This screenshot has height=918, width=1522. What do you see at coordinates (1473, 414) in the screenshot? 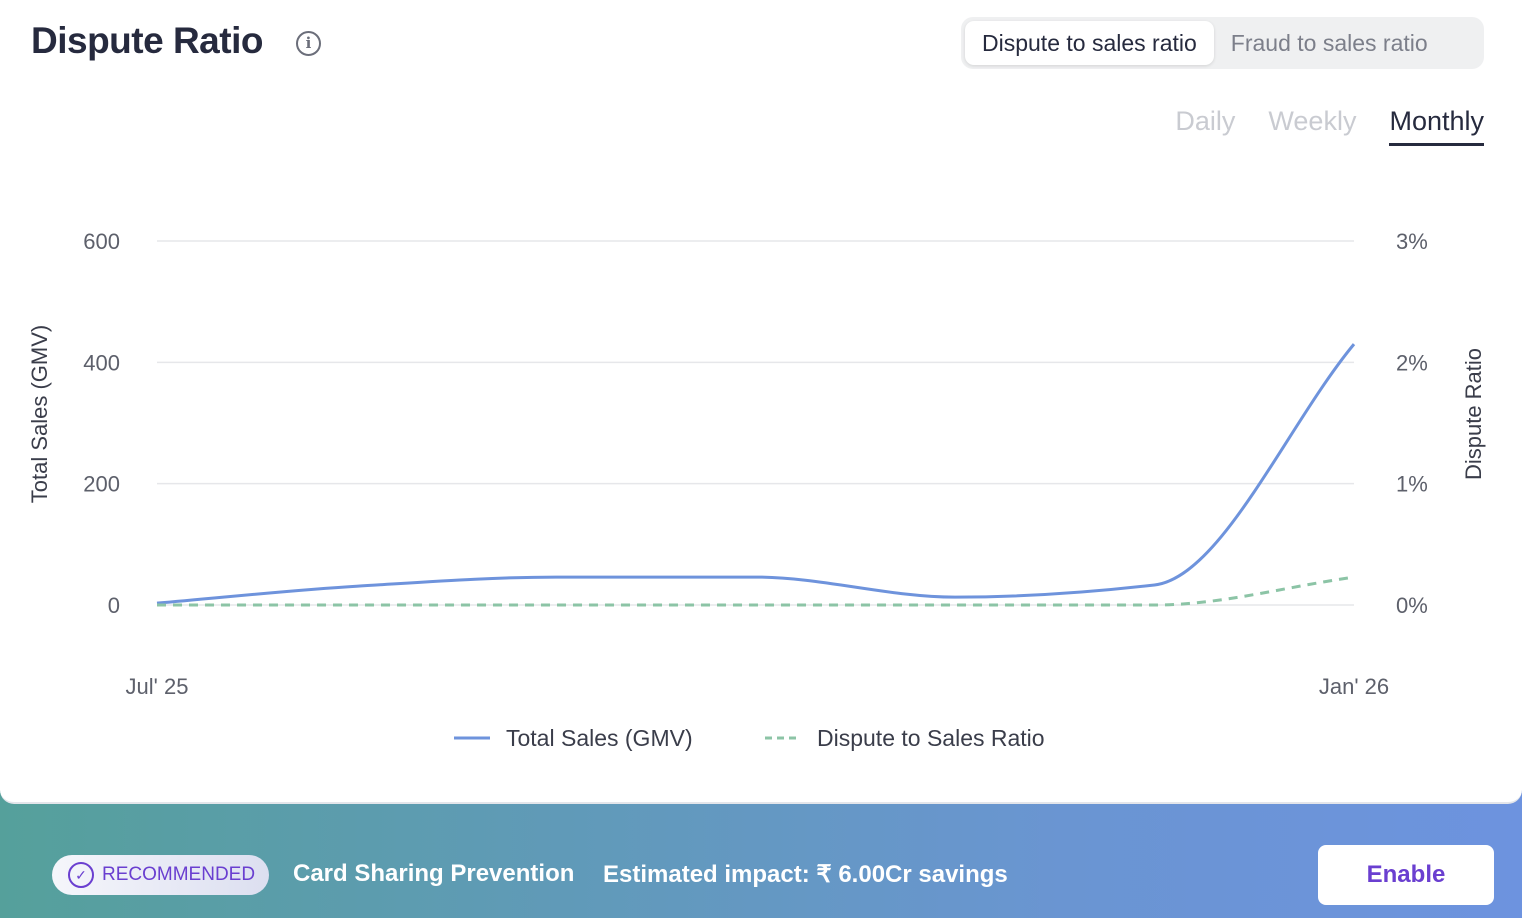
I see `y2-axis-label: Dispute Ratio` at bounding box center [1473, 414].